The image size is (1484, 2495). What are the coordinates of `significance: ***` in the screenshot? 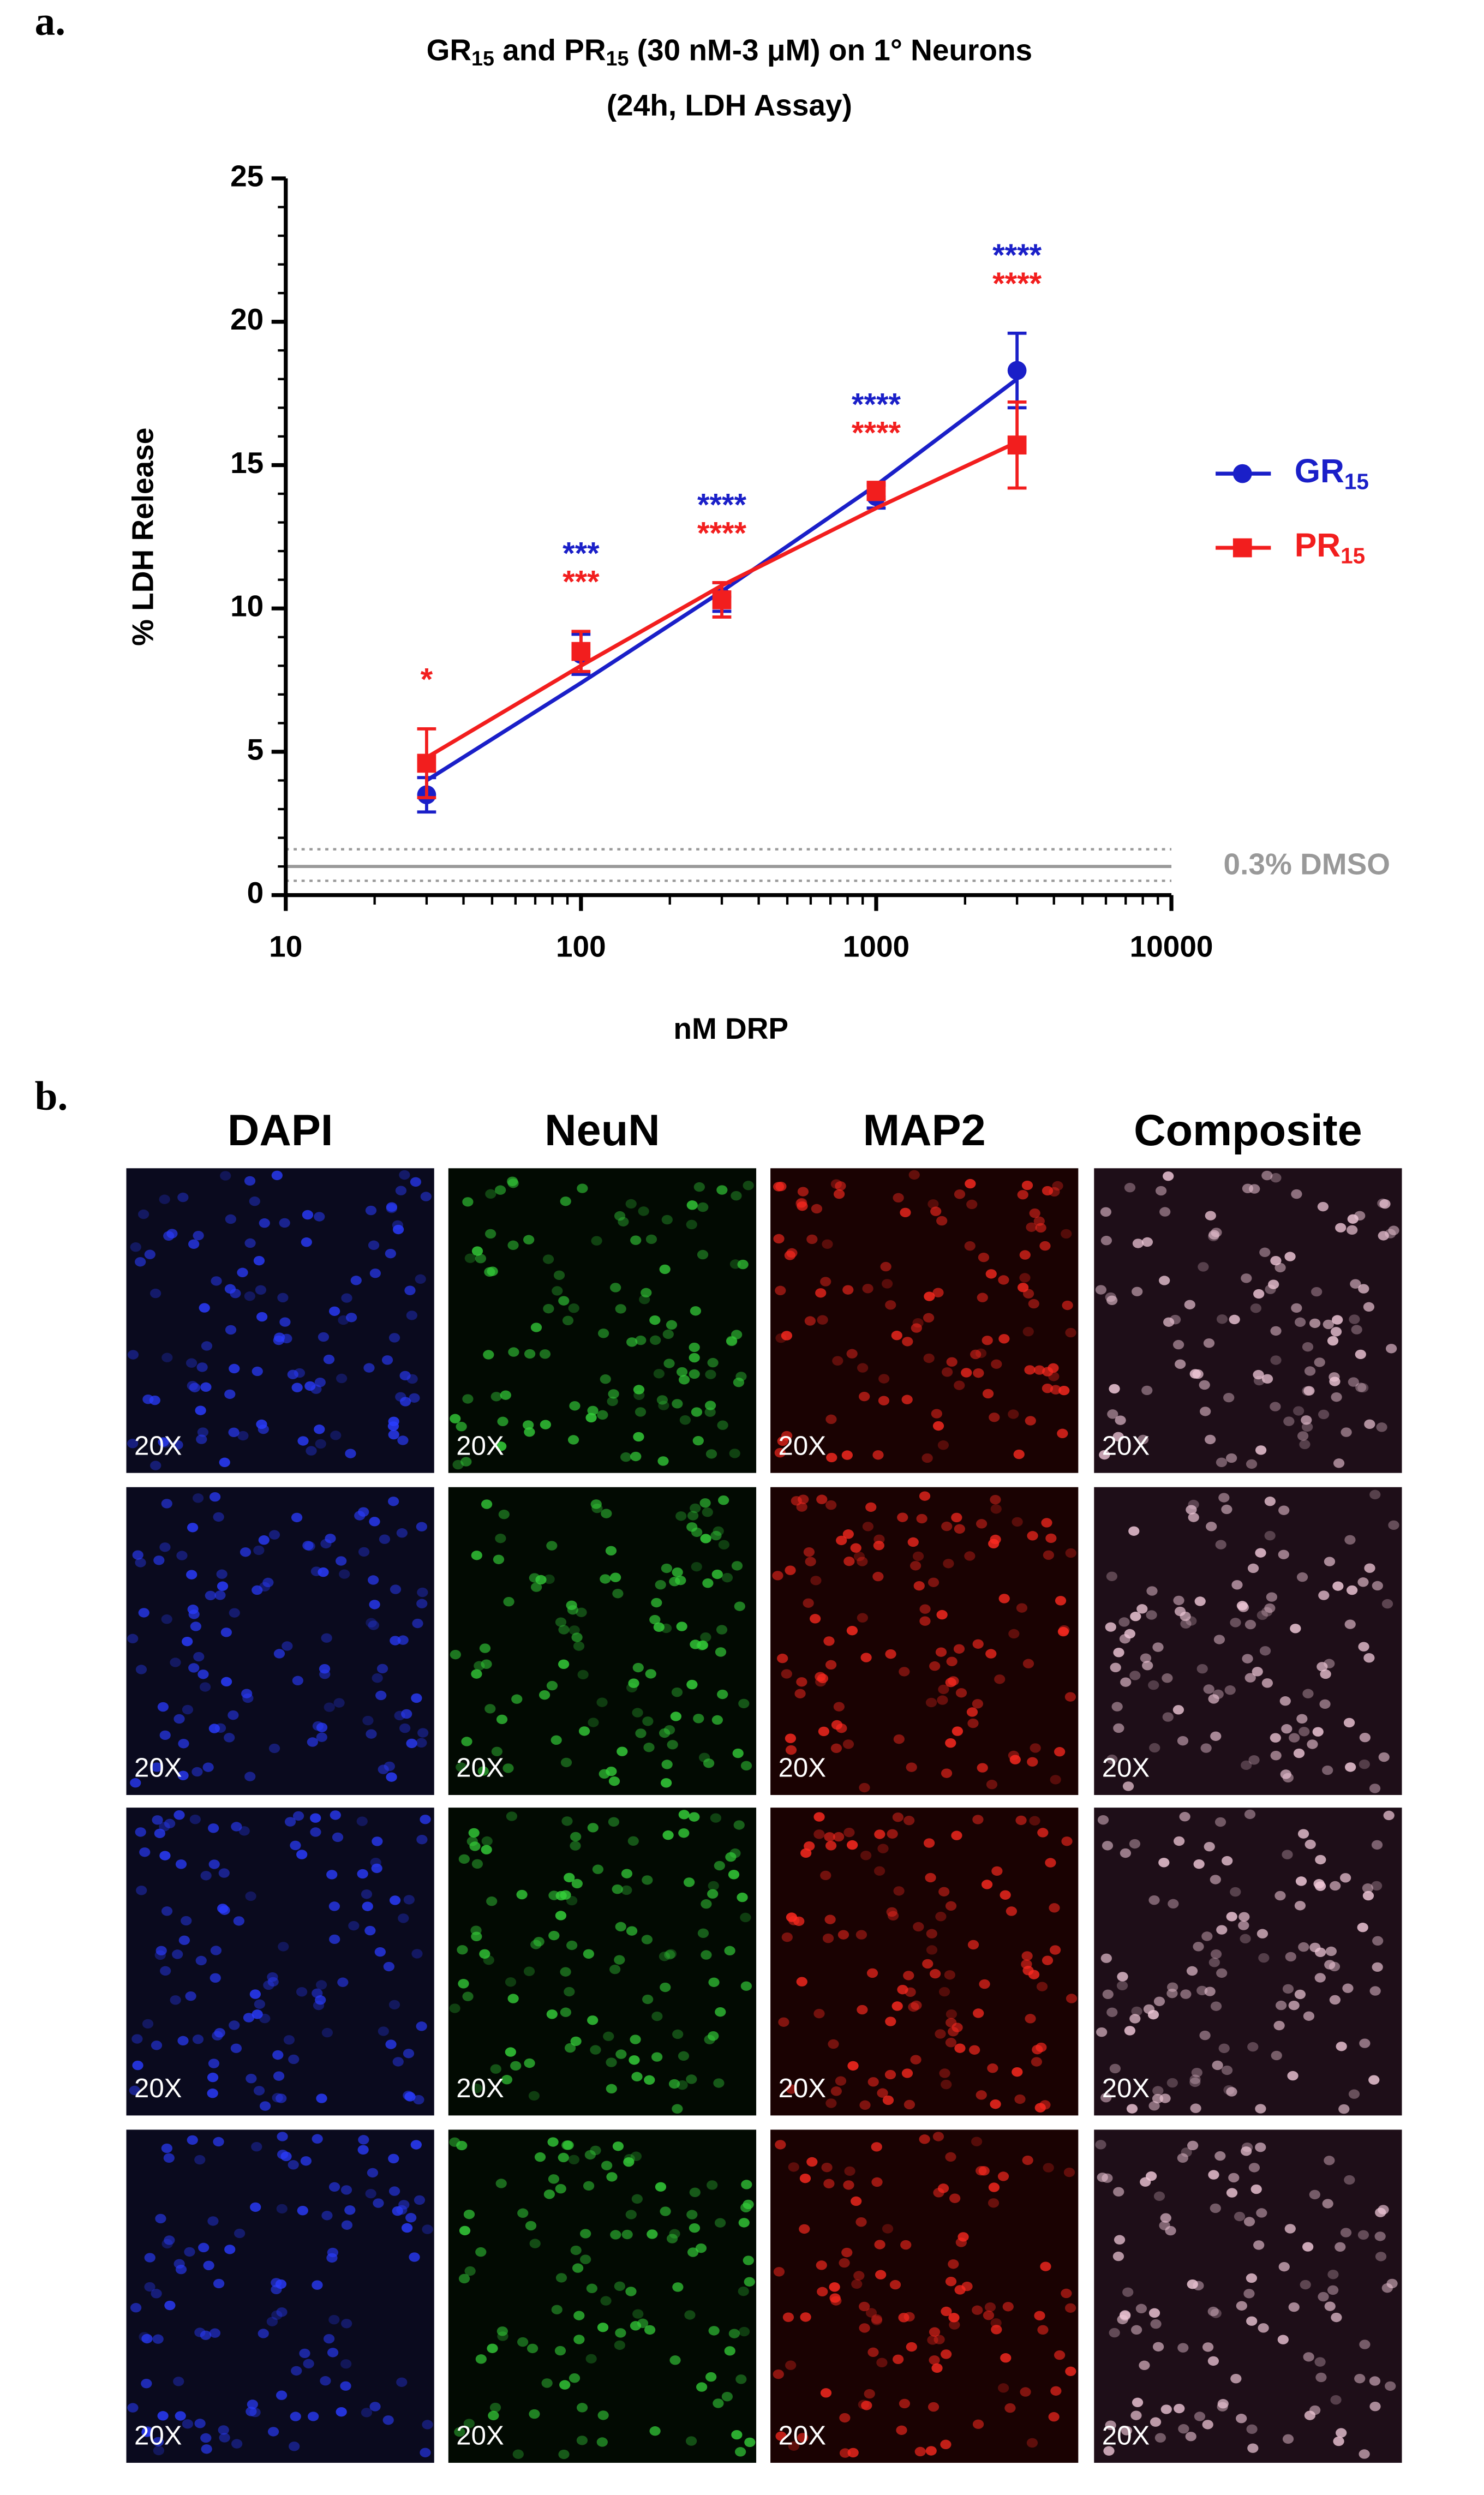 It's located at (581, 582).